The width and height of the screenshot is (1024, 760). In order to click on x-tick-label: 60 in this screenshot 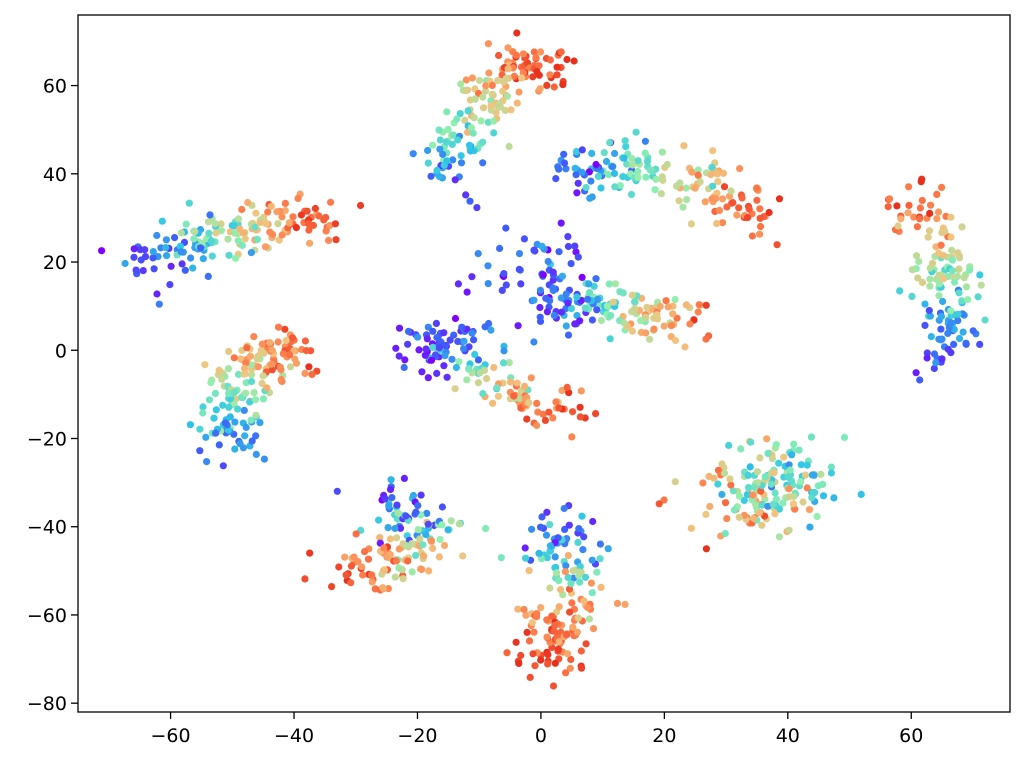, I will do `click(911, 736)`.